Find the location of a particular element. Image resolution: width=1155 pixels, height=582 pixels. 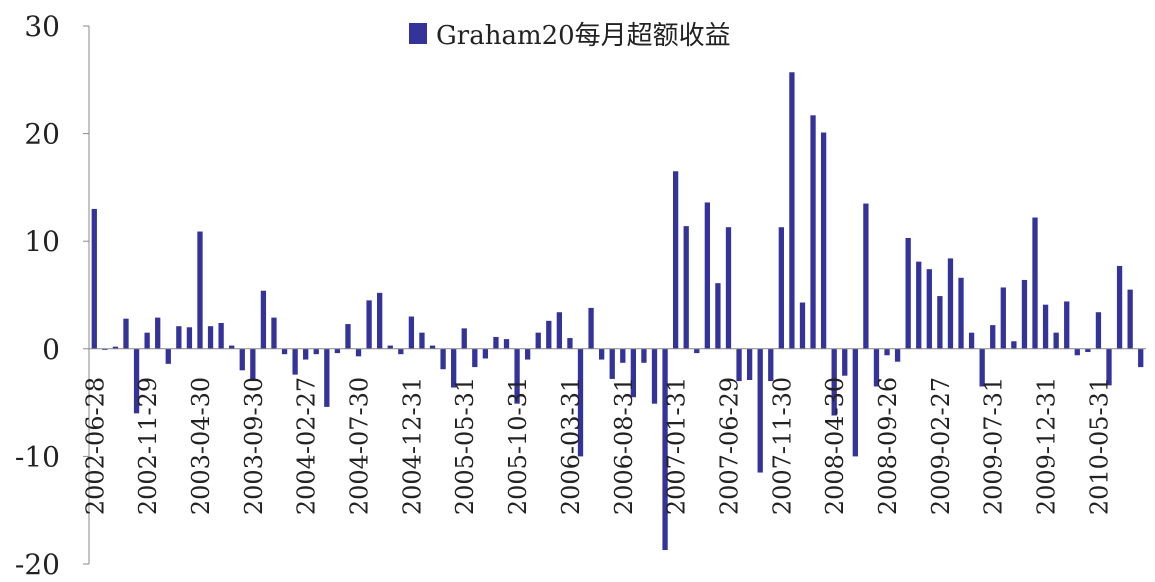

x-tick-label: 2010-05-31 is located at coordinates (1099, 446).